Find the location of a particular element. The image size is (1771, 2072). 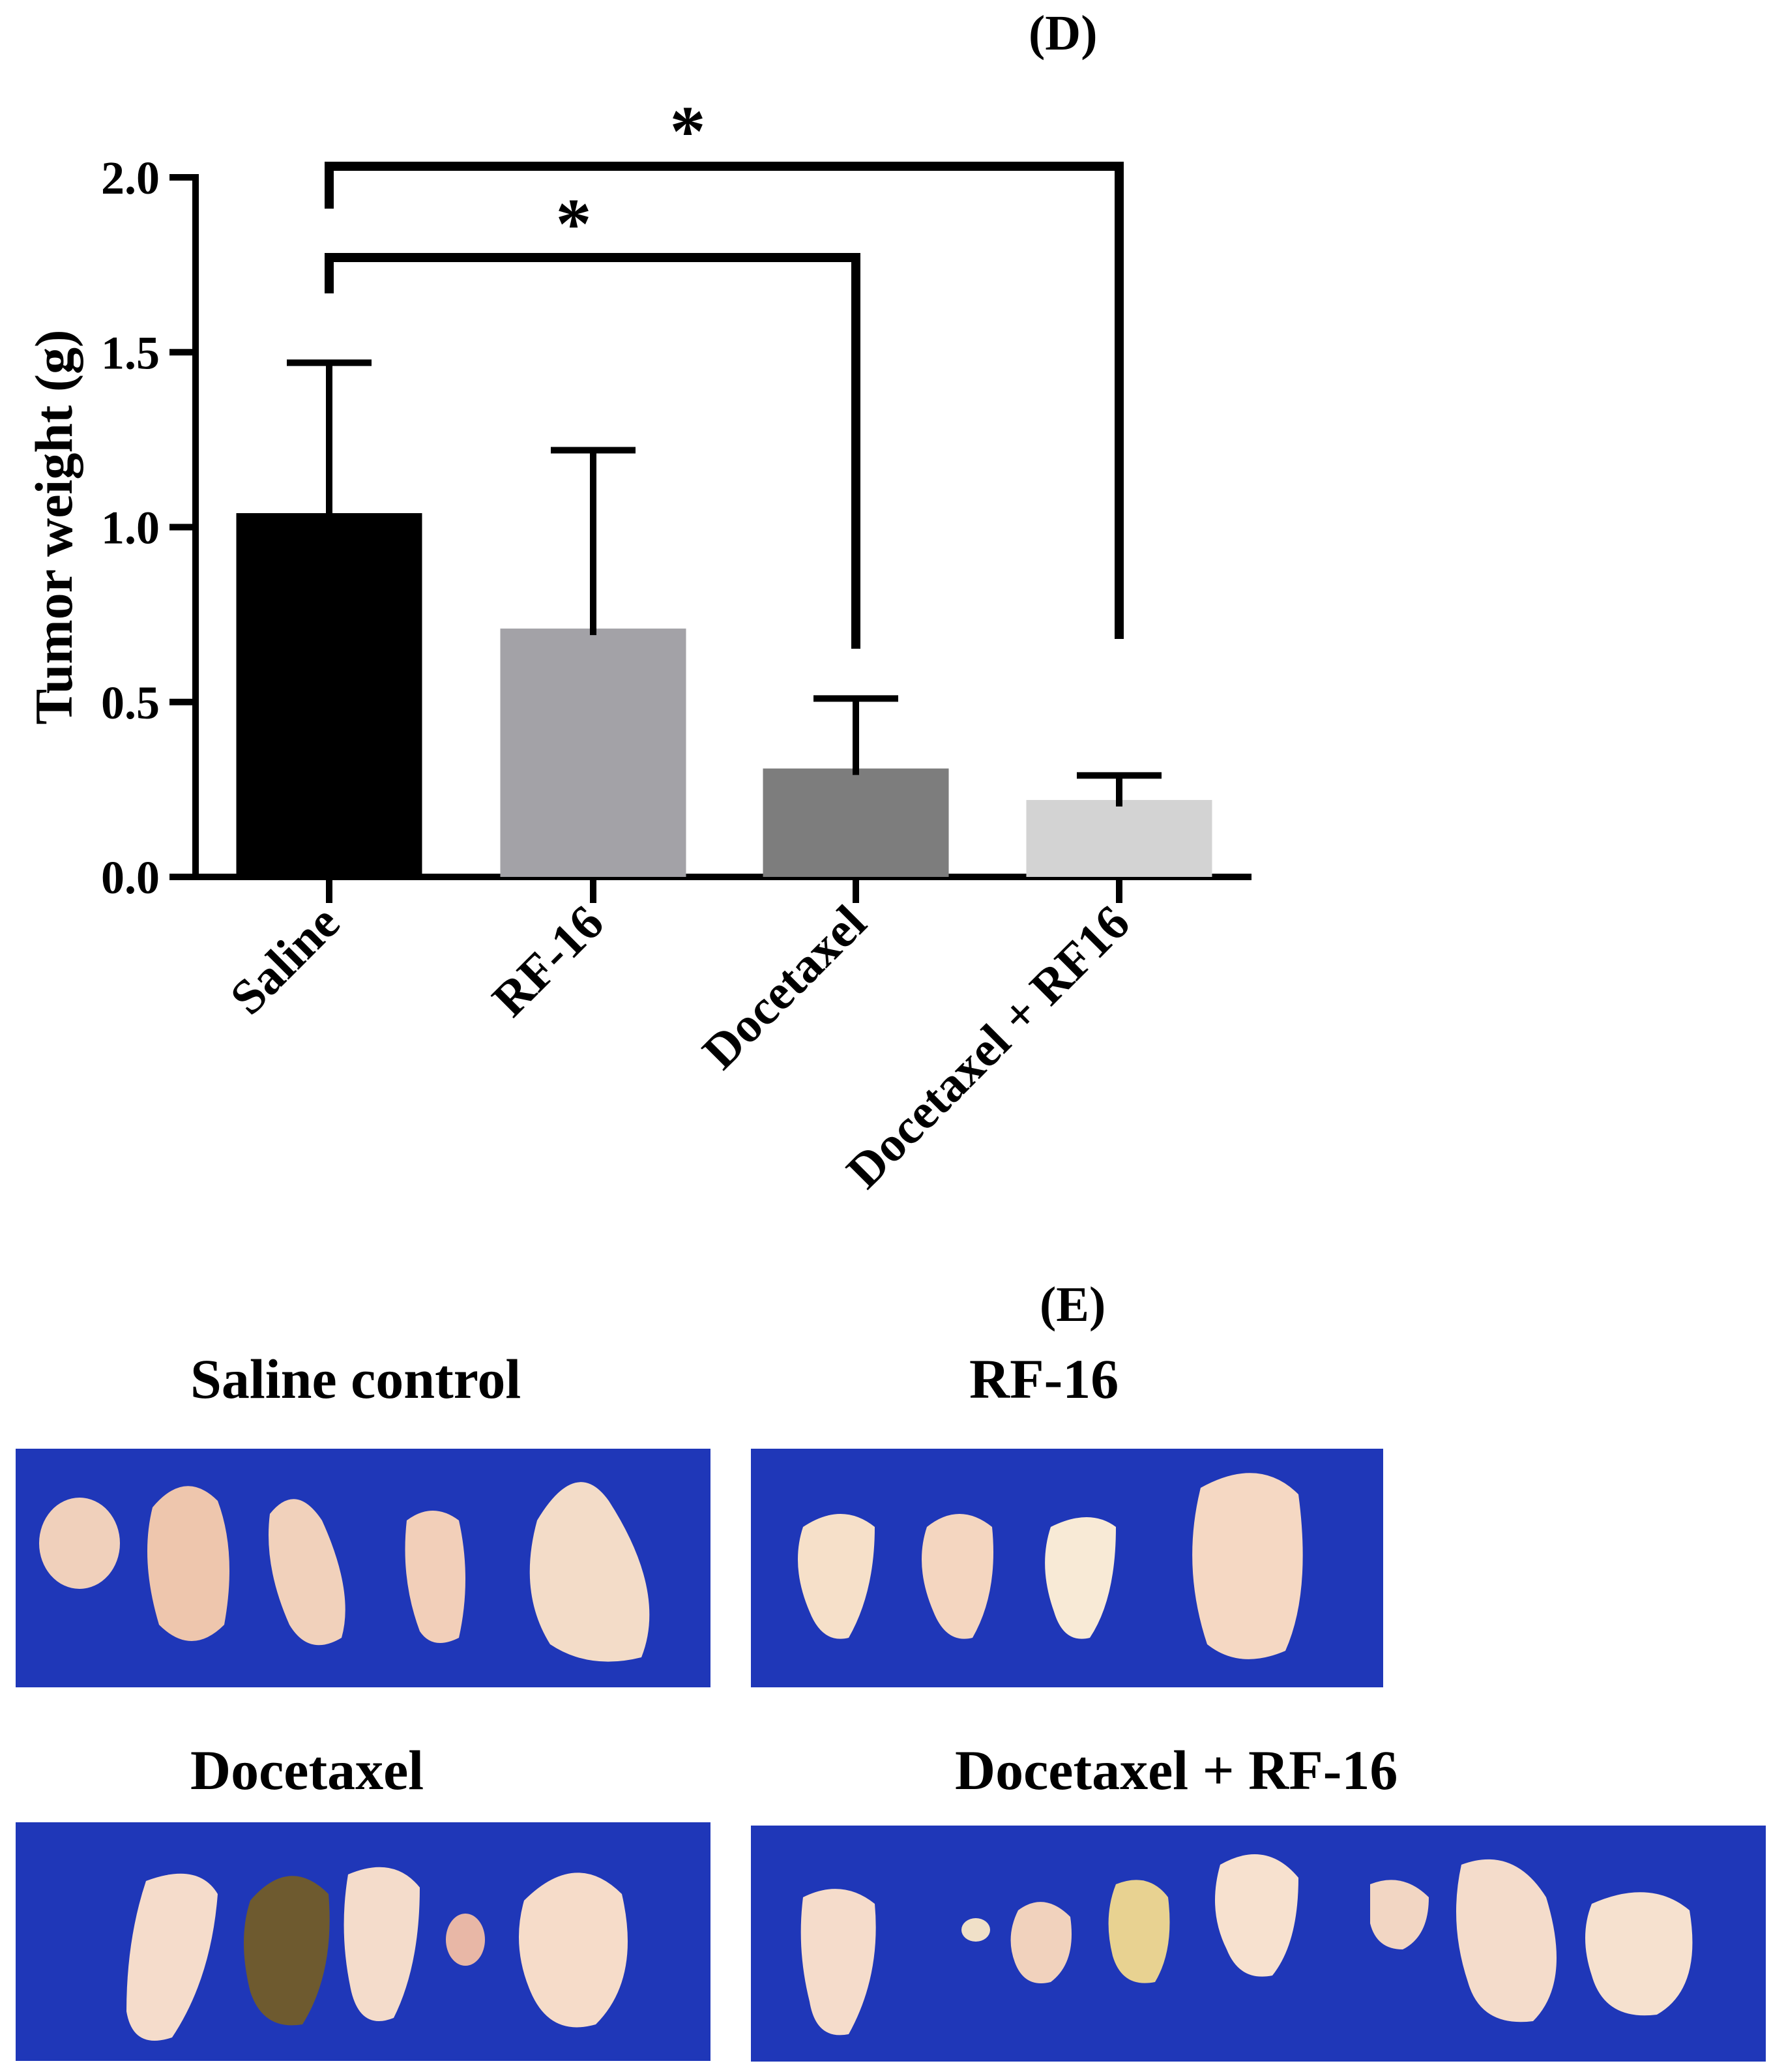

y-tick-label: 1.5 is located at coordinates (130, 353).